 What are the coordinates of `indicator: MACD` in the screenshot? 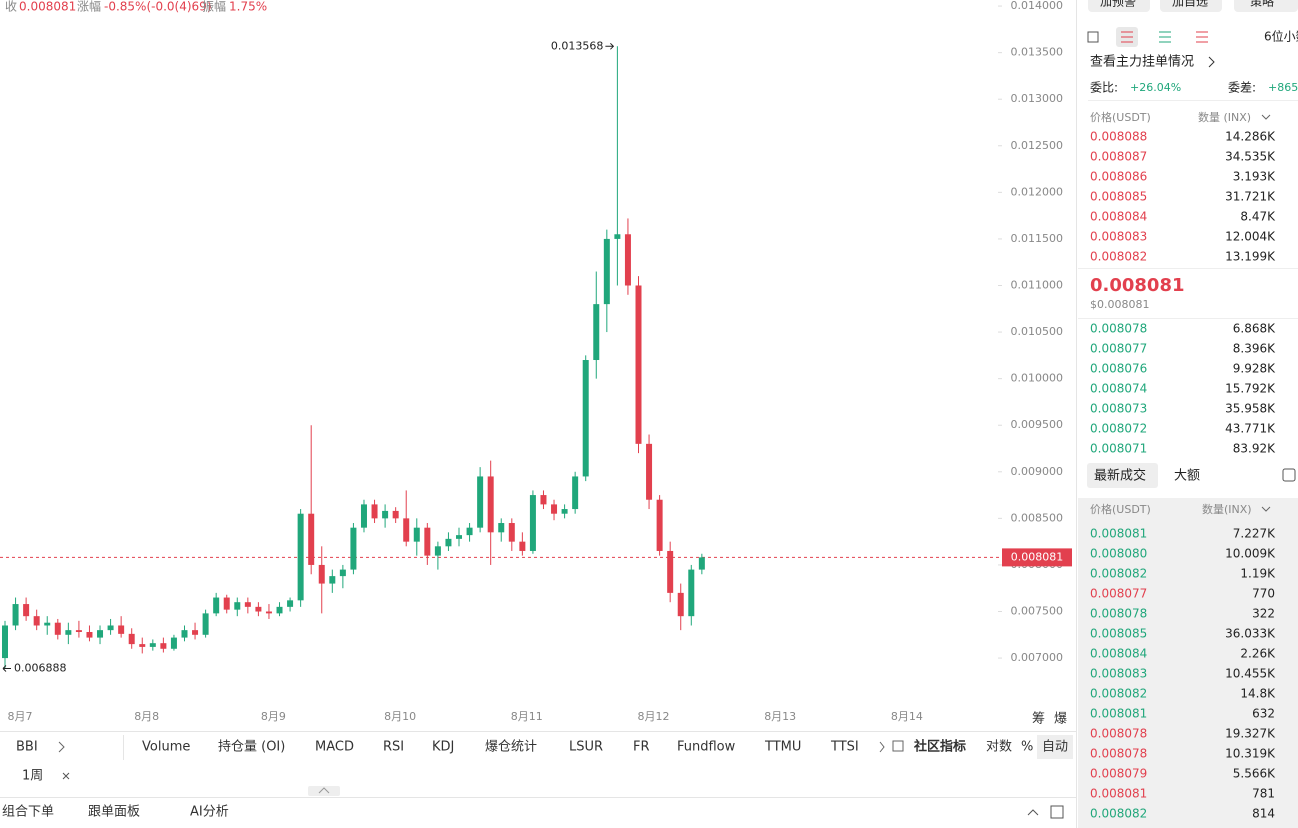 It's located at (334, 747).